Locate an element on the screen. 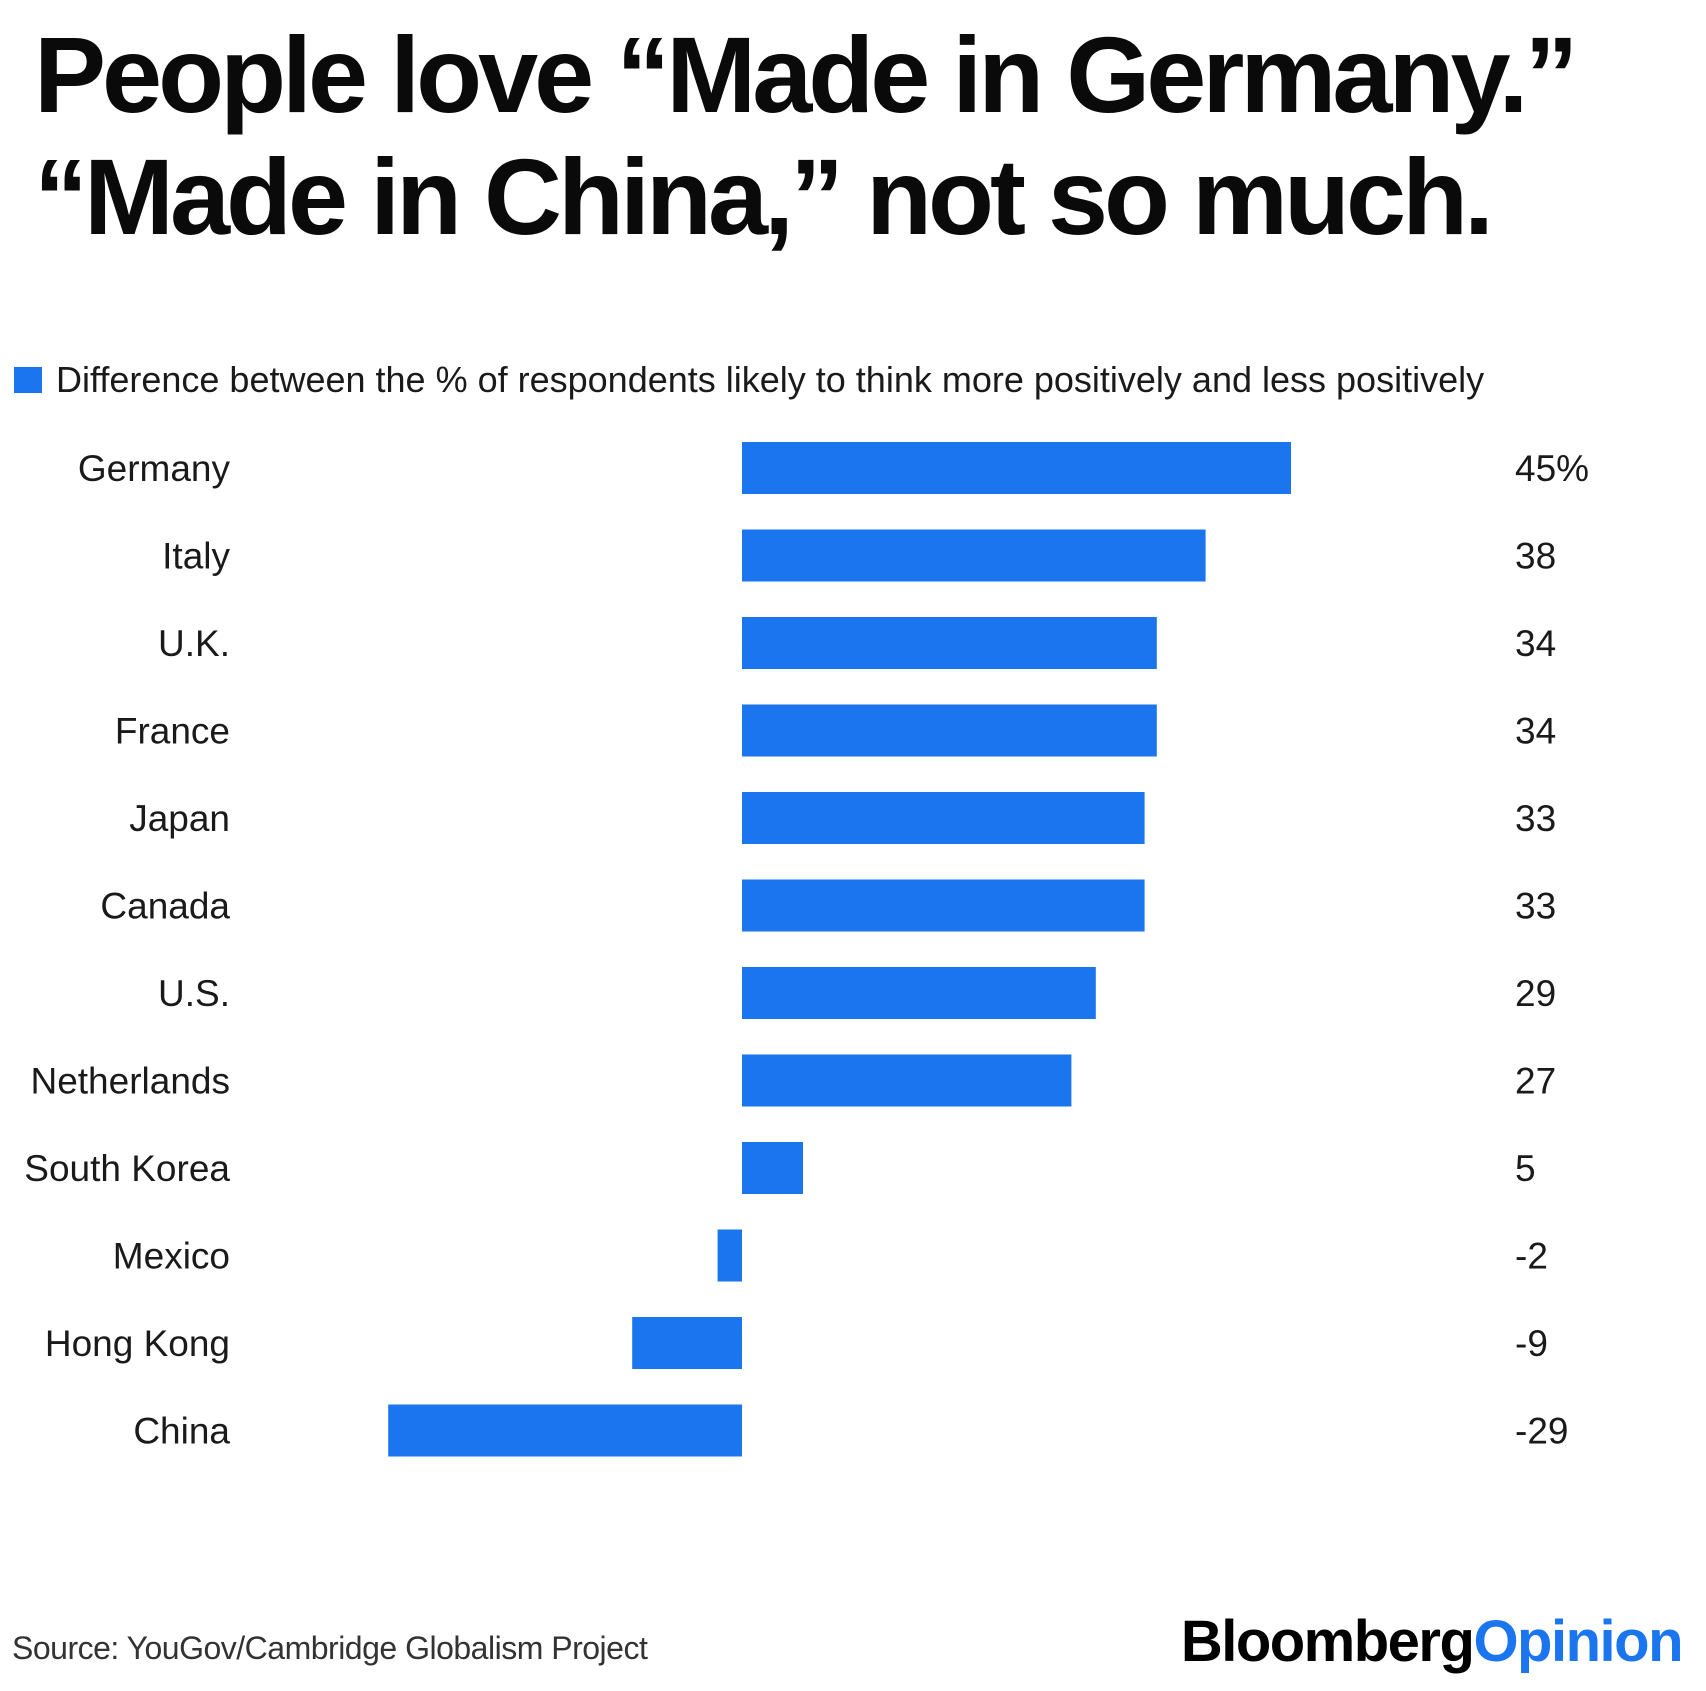  category-label: Hong Kong is located at coordinates (137, 1343).